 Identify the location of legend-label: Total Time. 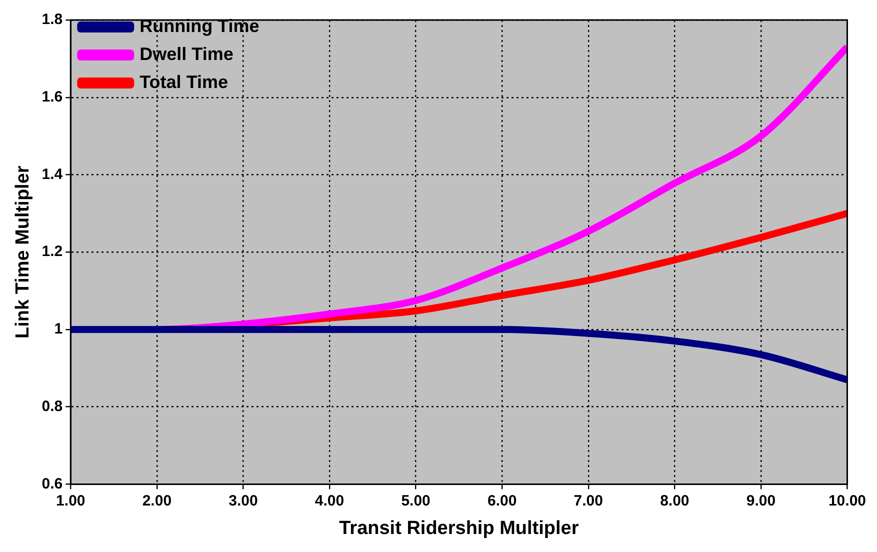
(184, 82).